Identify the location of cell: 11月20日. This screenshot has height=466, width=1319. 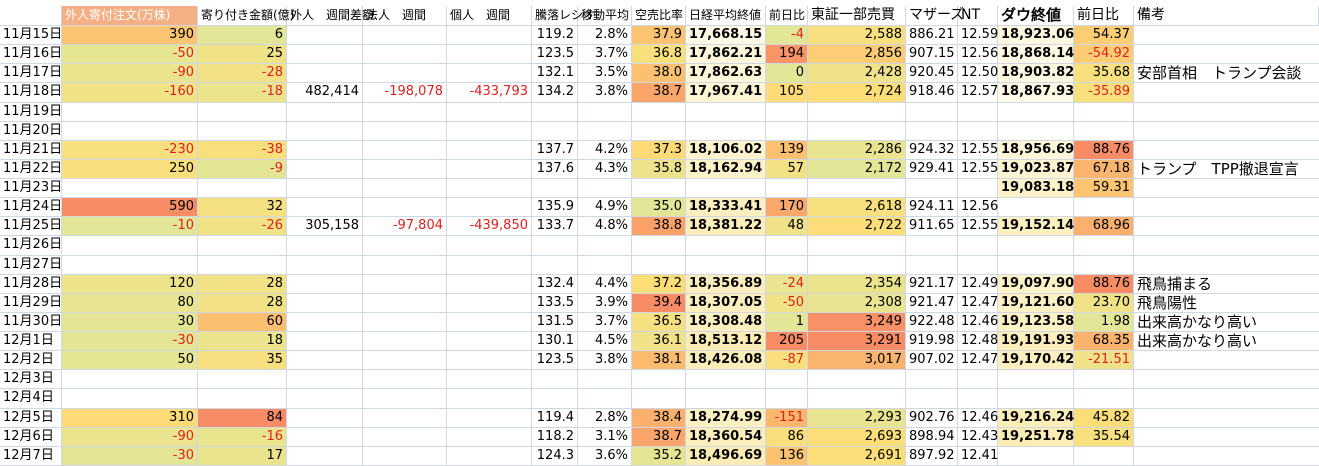
(31, 131).